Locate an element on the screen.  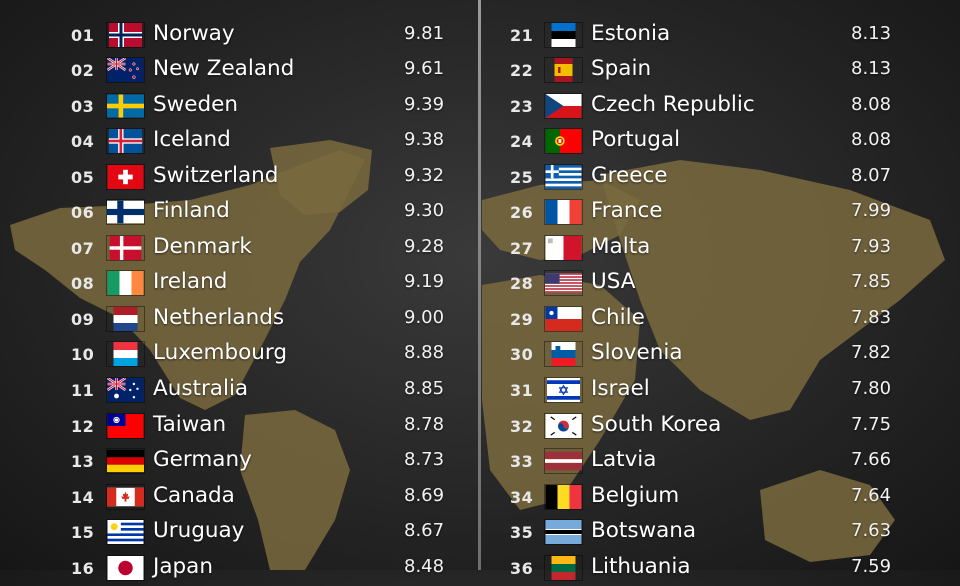
japan-flag-icon is located at coordinates (125, 568).